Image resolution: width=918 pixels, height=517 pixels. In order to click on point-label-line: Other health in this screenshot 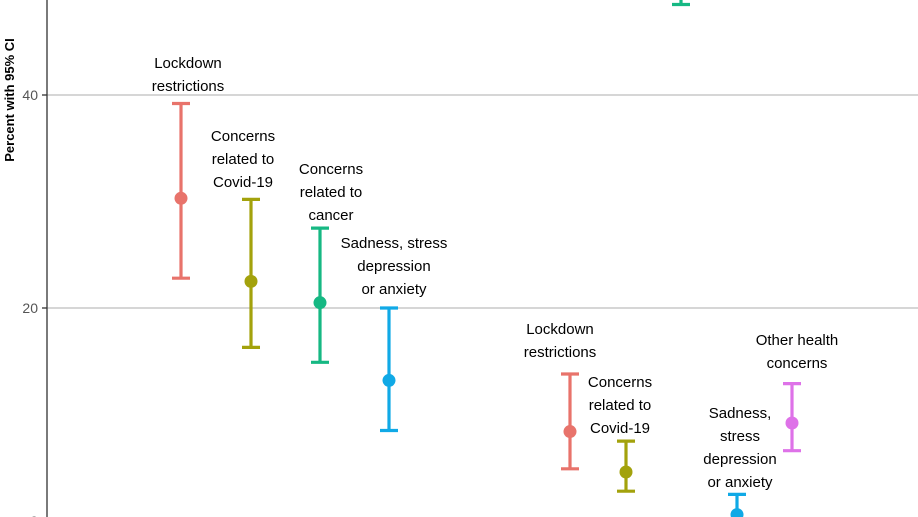, I will do `click(797, 340)`.